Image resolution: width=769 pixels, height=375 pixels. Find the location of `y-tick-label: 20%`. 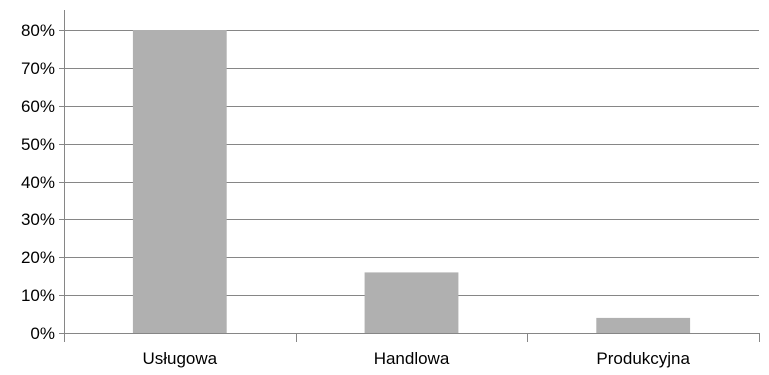

y-tick-label: 20% is located at coordinates (38, 257).